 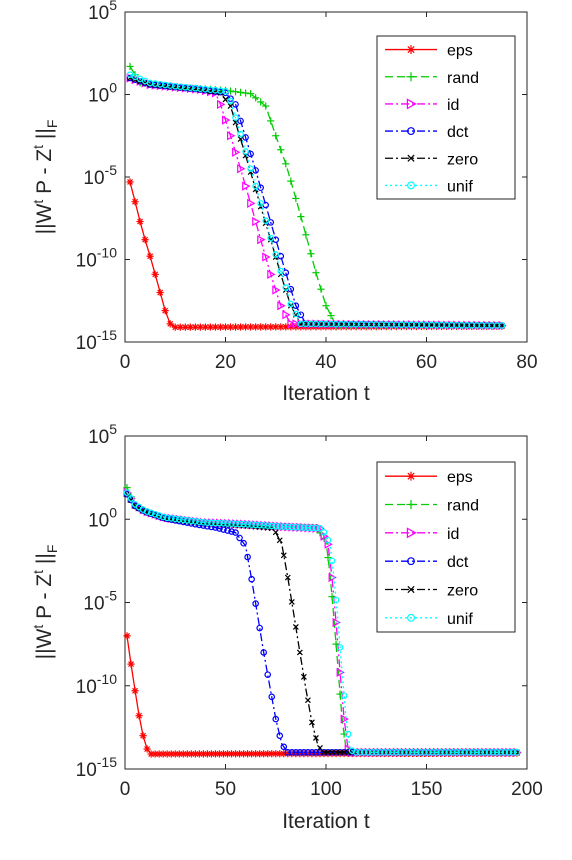 What do you see at coordinates (125, 789) in the screenshot?
I see `x-tick-label: 0` at bounding box center [125, 789].